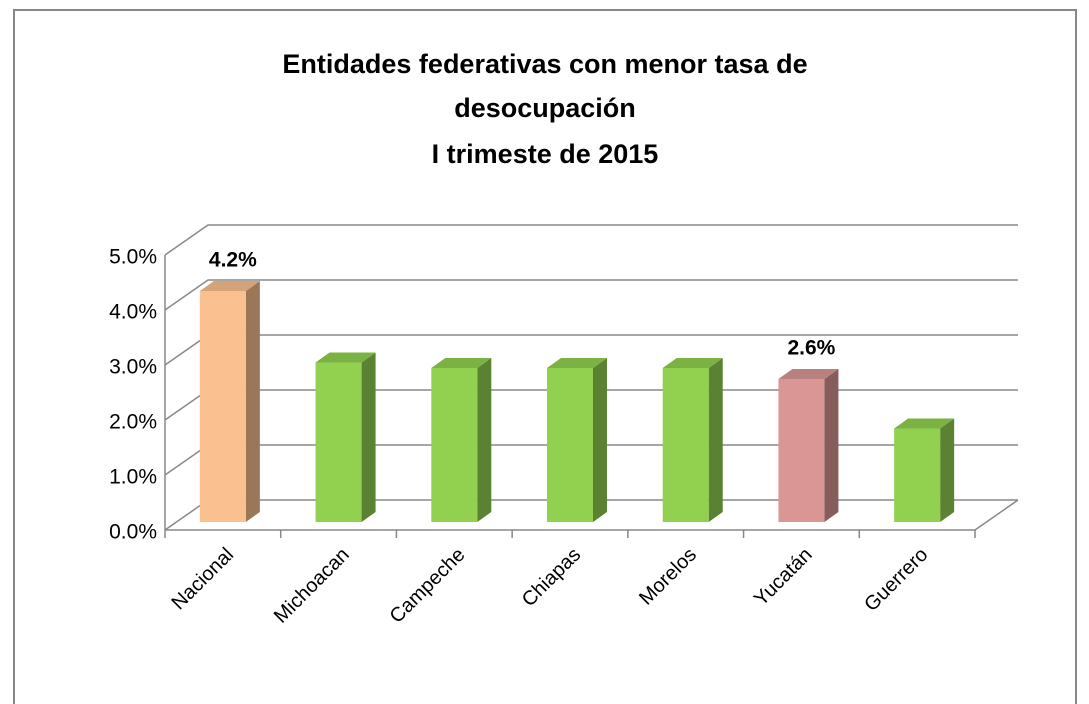 The width and height of the screenshot is (1089, 704). I want to click on chart-title: desocupación, so click(545, 108).